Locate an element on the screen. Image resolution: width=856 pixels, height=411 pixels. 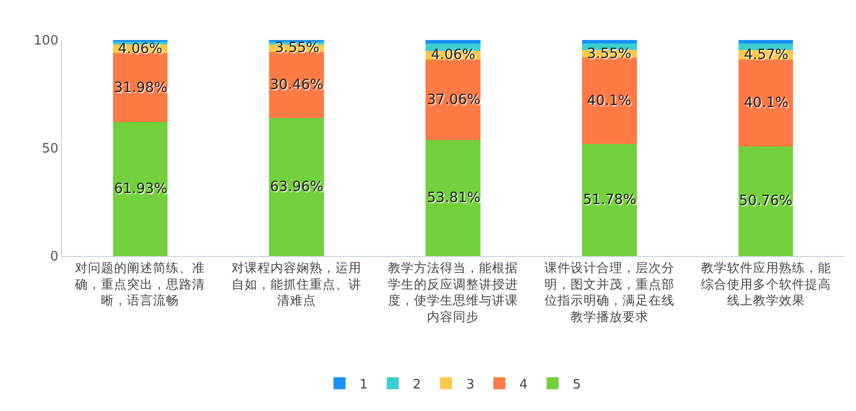
x-tick-label: 教学方法得当，能根据学生的反应调整讲授进度，使学生思维与讲课内容同步 is located at coordinates (453, 292).